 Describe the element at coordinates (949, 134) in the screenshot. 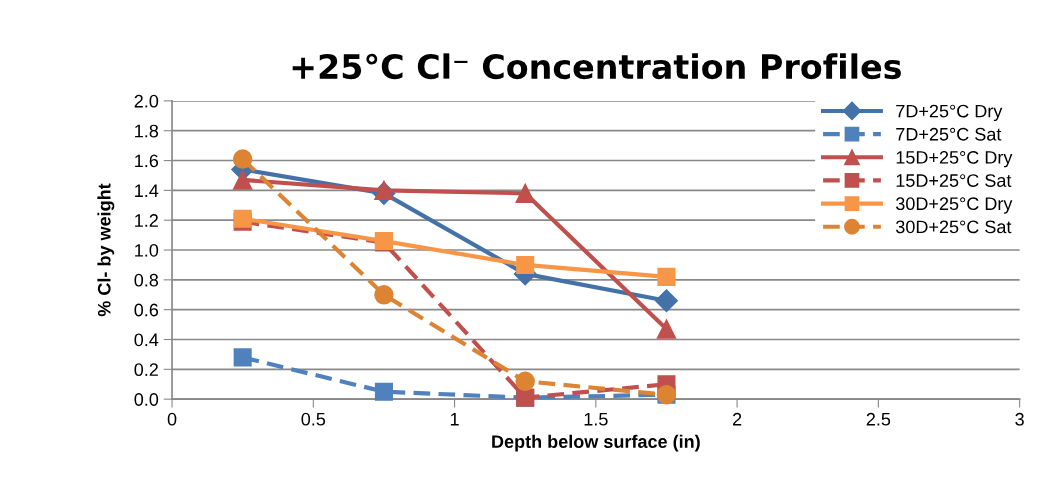

I see `legend-label: 7D+25°C Sat` at that location.